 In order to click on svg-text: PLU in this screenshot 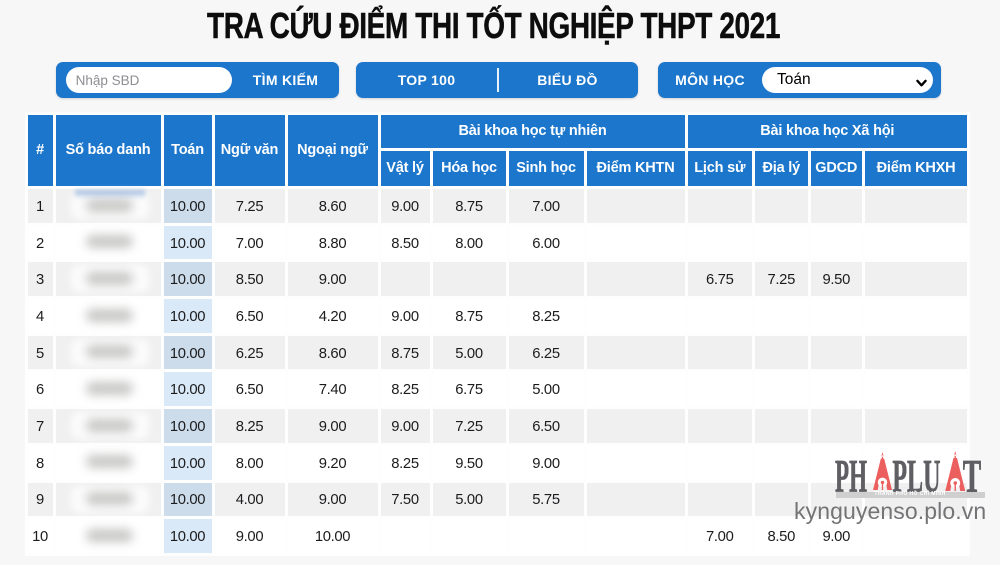, I will do `click(916, 472)`.